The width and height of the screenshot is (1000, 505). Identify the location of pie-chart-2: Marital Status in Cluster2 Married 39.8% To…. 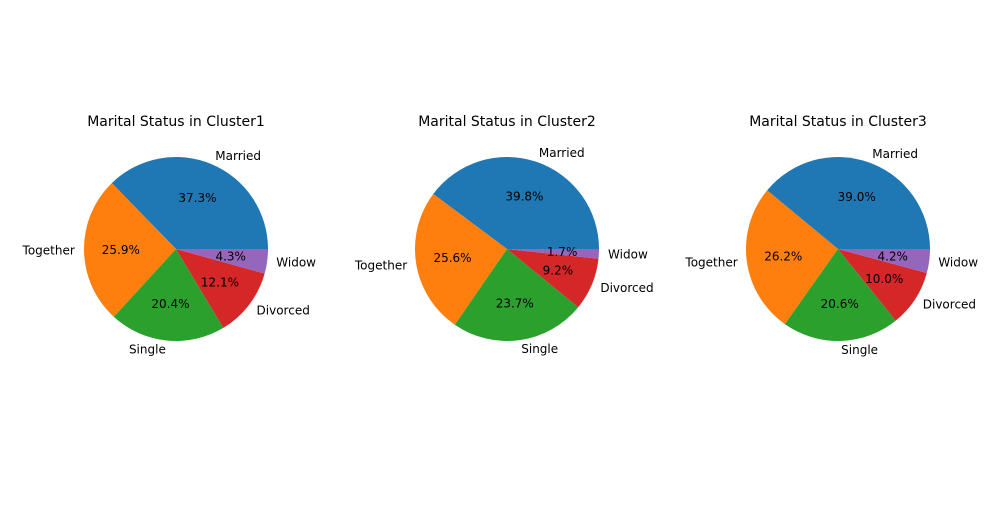
(504, 235).